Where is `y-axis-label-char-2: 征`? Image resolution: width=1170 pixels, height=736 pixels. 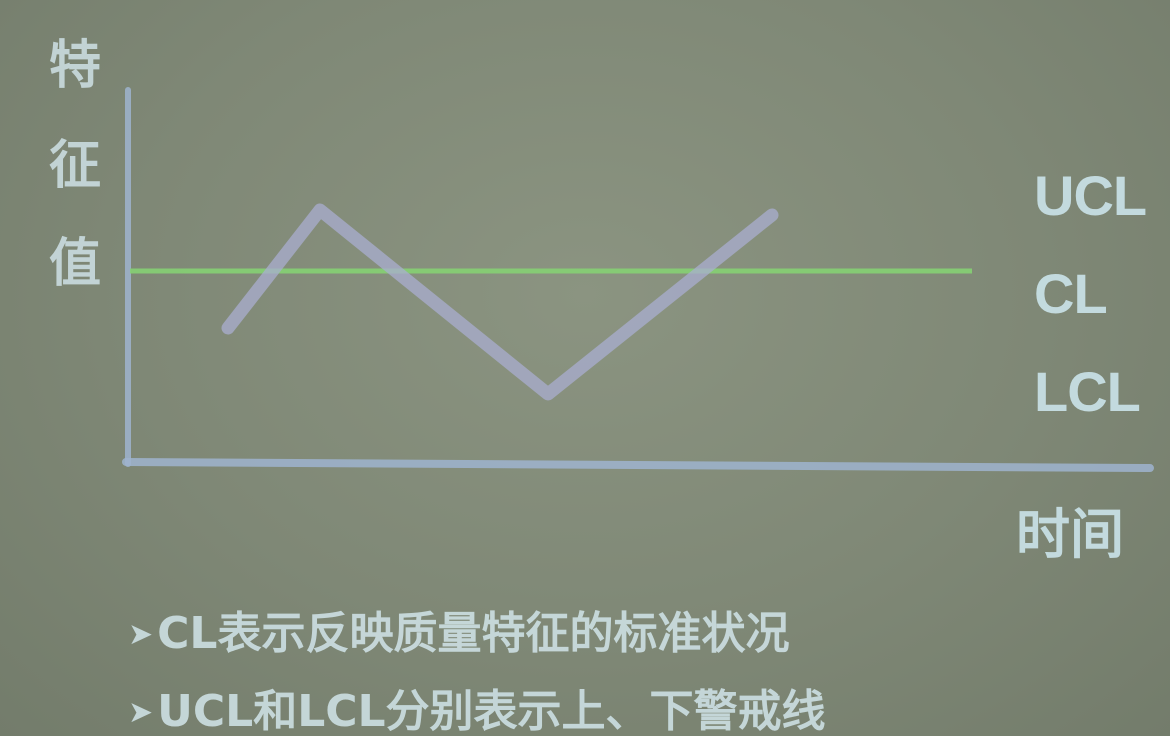
y-axis-label-char-2: 征 is located at coordinates (74, 166).